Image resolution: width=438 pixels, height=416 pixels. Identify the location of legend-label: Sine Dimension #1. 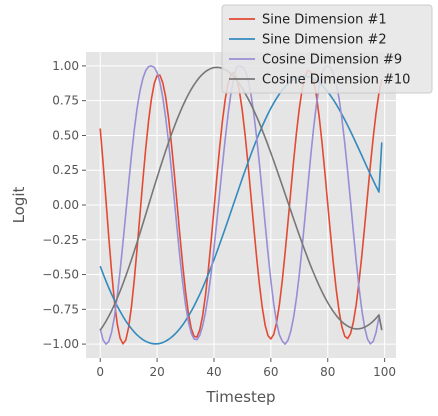
(324, 20).